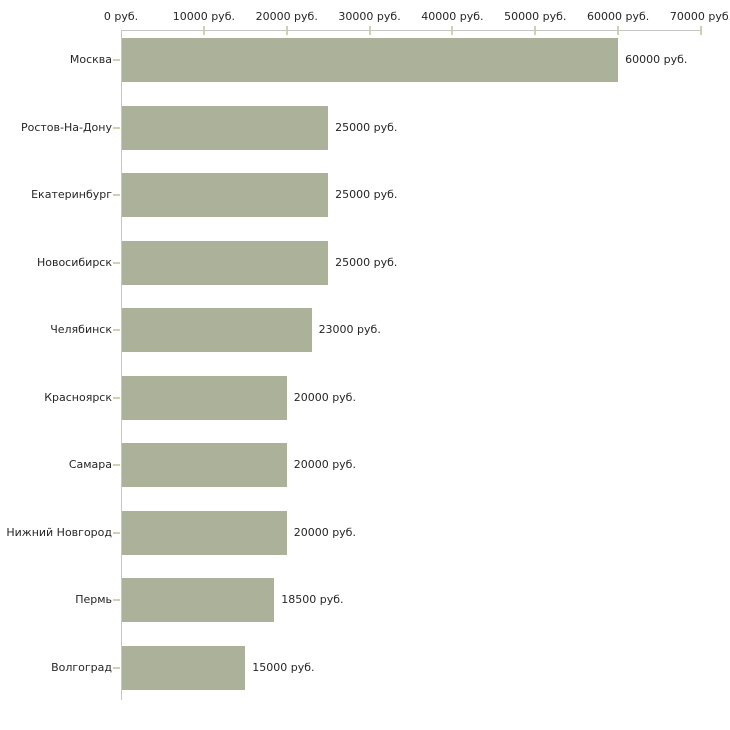  I want to click on category-label: Самара, so click(90, 465).